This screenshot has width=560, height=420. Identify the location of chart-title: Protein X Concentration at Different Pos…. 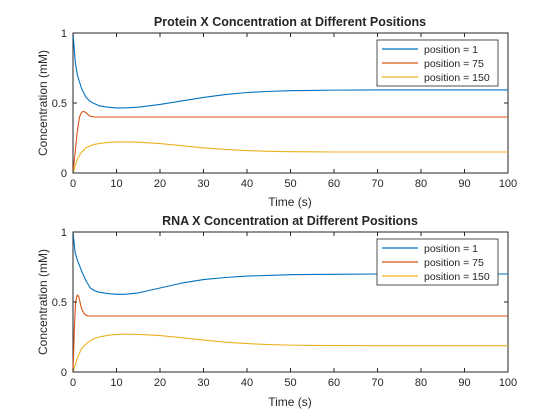
(290, 22).